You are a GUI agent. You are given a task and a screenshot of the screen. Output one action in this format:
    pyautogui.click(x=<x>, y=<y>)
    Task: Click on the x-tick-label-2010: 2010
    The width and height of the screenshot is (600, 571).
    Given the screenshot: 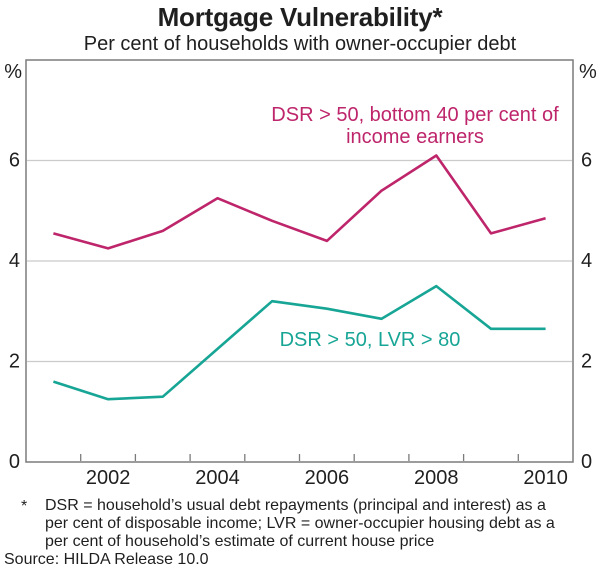 What is the action you would take?
    pyautogui.click(x=545, y=478)
    